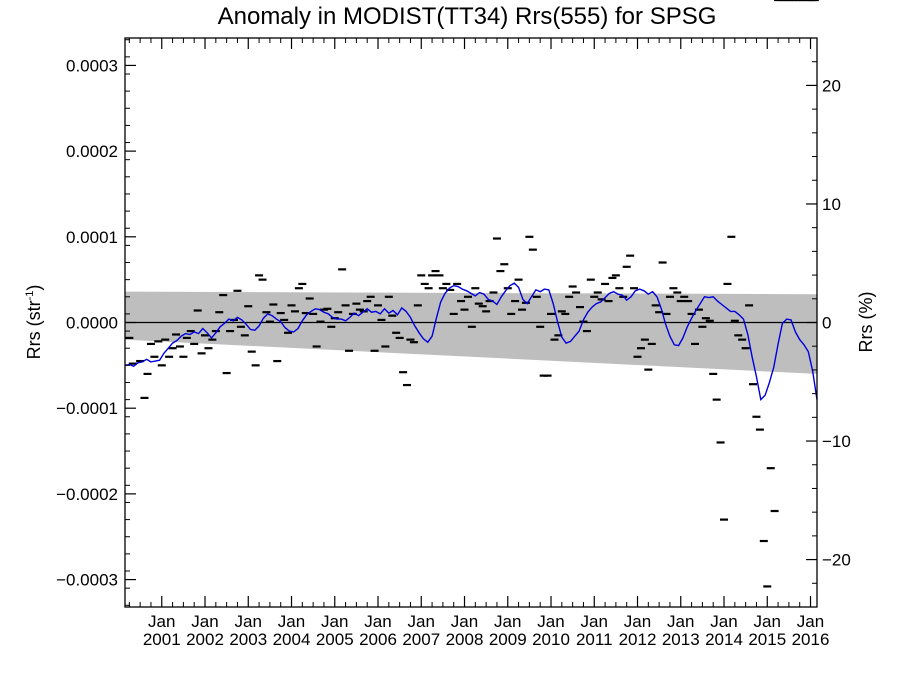  What do you see at coordinates (248, 639) in the screenshot?
I see `x-tick-label-year: 2003` at bounding box center [248, 639].